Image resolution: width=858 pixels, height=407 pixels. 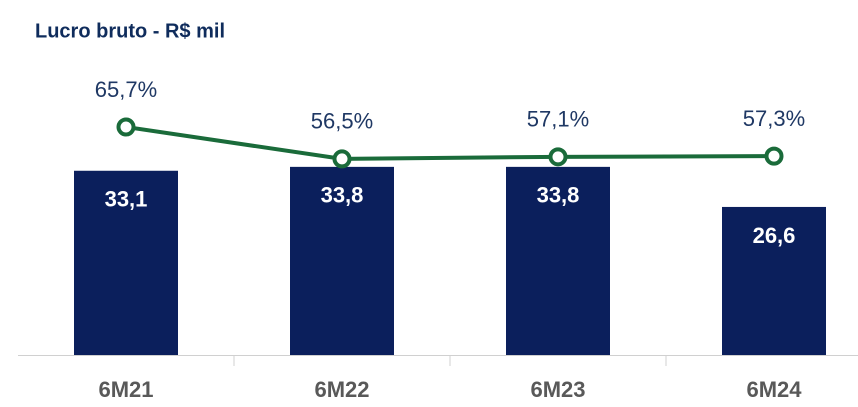 I want to click on line-value-label: 65,7%, so click(x=126, y=89).